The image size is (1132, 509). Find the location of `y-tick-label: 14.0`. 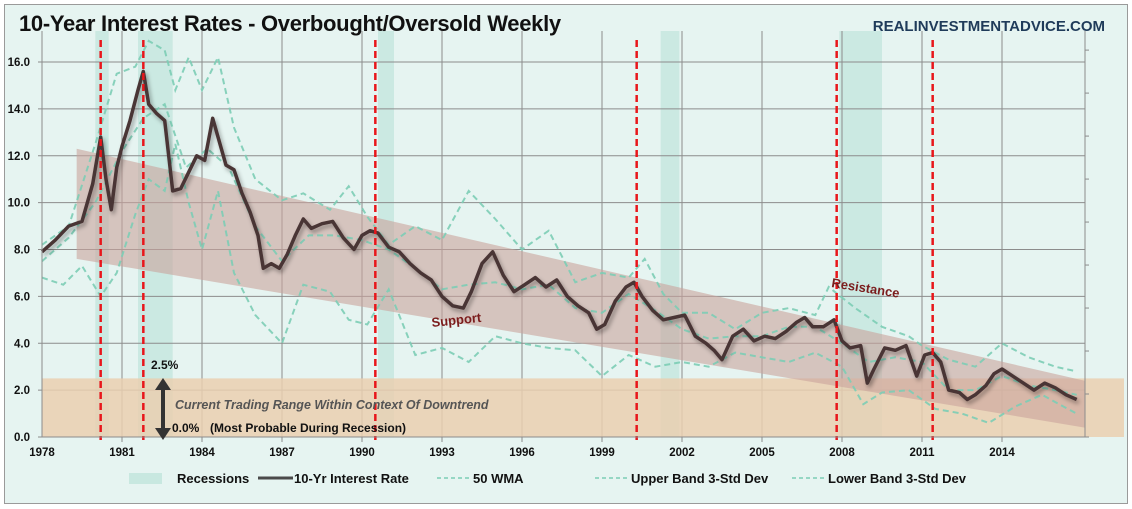

y-tick-label: 14.0 is located at coordinates (19, 110).